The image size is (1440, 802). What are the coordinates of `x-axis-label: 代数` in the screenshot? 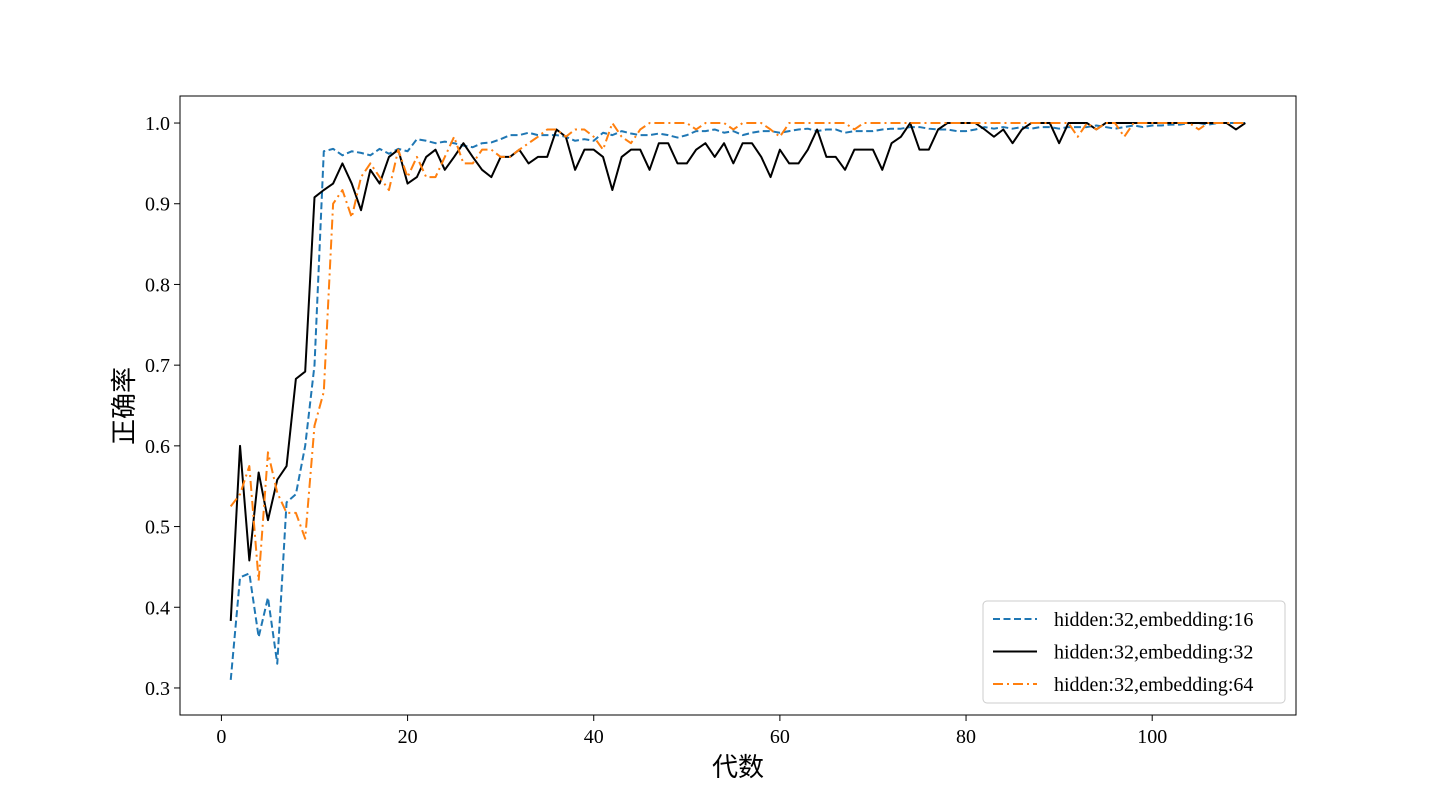 It's located at (738, 768).